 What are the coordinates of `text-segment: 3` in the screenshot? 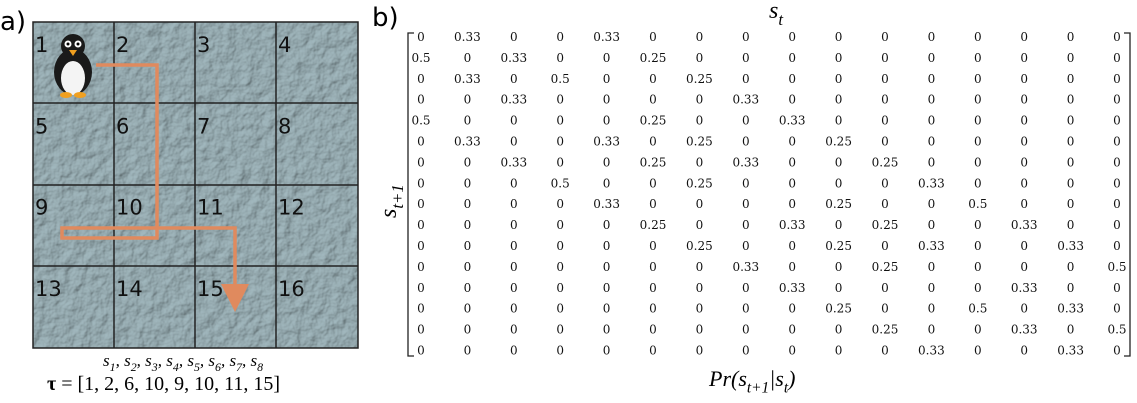 It's located at (154, 367).